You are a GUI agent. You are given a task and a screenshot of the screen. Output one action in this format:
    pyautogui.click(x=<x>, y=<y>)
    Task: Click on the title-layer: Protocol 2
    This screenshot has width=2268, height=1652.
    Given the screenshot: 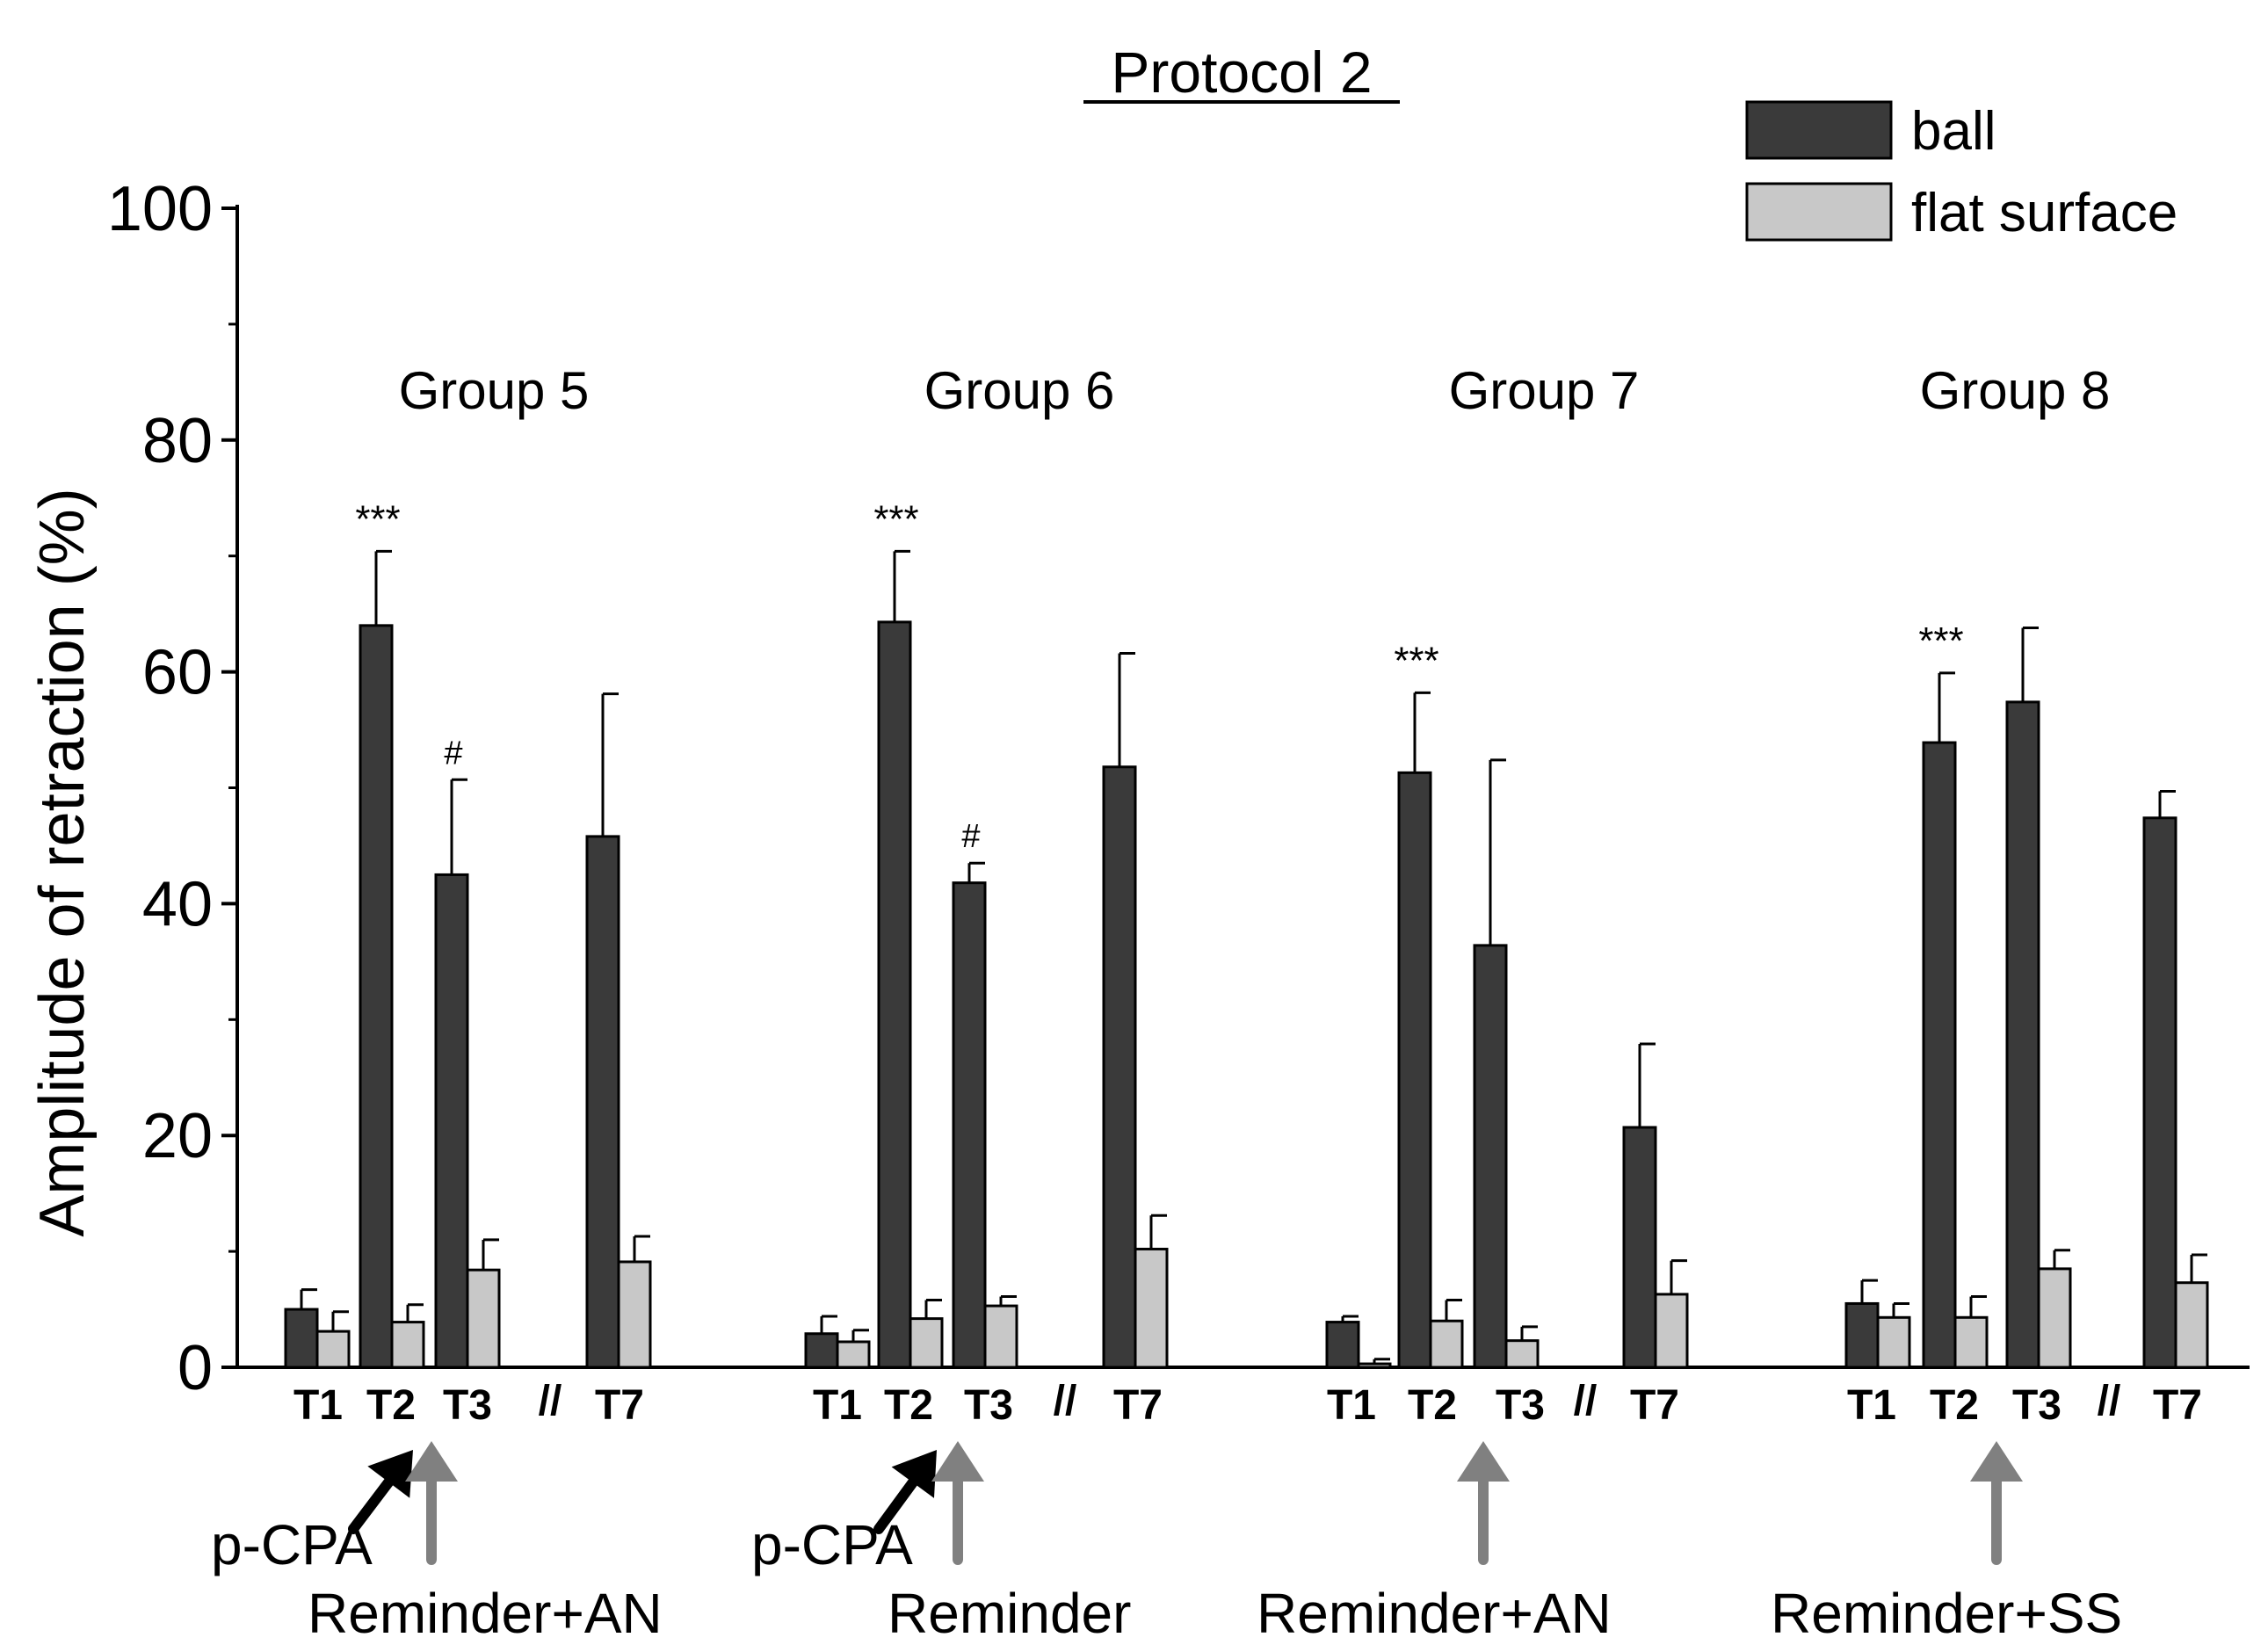 What is the action you would take?
    pyautogui.click(x=1241, y=73)
    